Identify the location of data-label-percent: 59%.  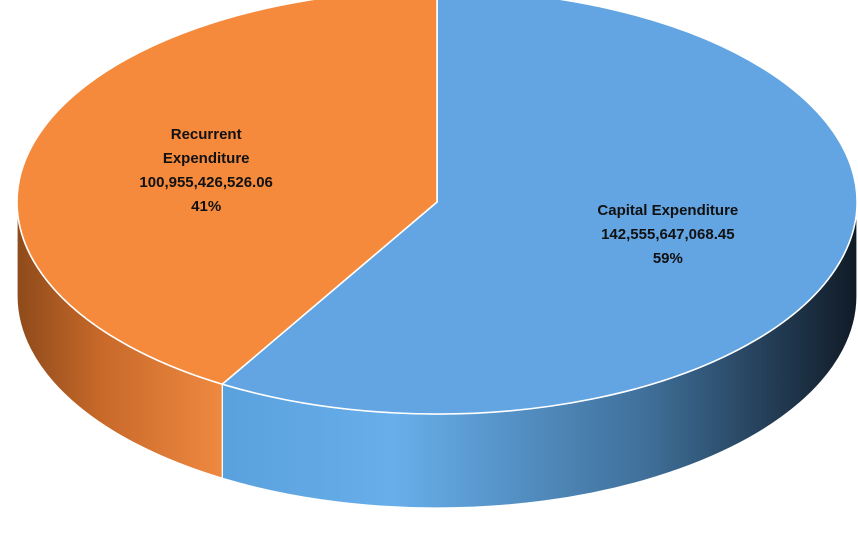
(668, 258).